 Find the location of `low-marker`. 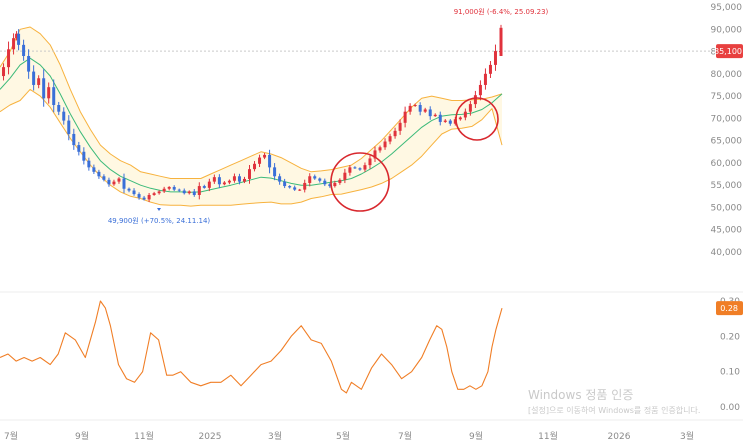

low-marker is located at coordinates (159, 209).